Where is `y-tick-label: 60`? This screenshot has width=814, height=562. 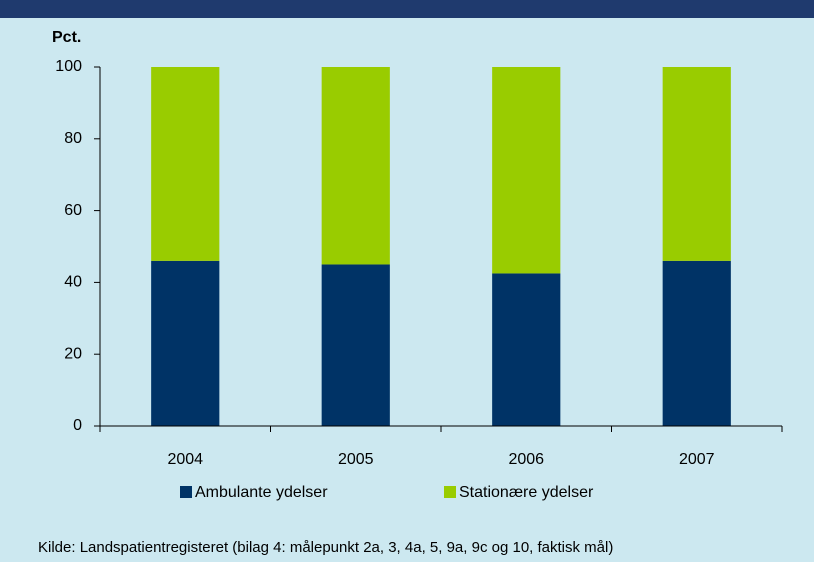 y-tick-label: 60 is located at coordinates (73, 210).